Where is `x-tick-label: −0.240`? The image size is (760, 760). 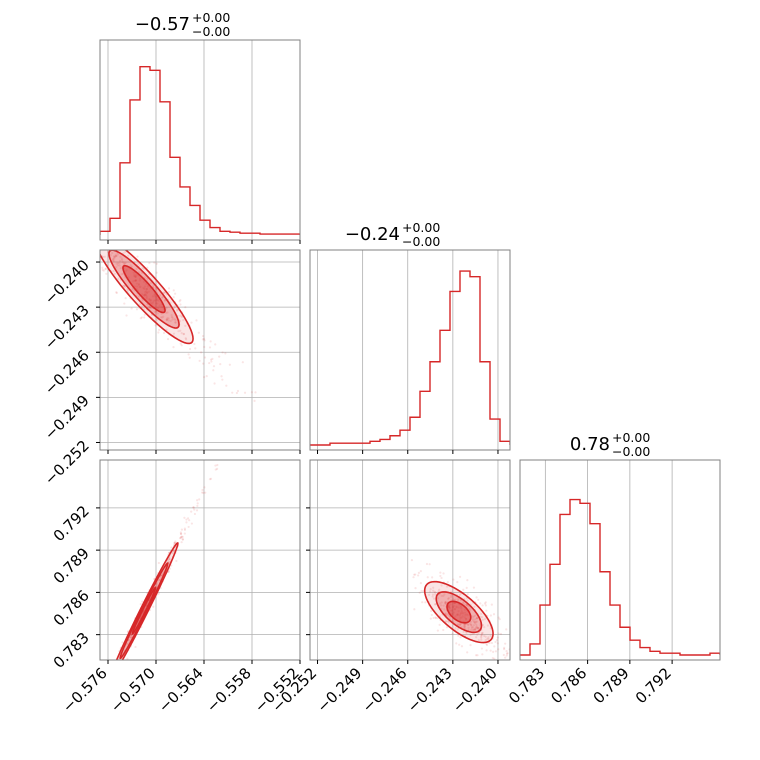
x-tick-label: −0.240 is located at coordinates (475, 690).